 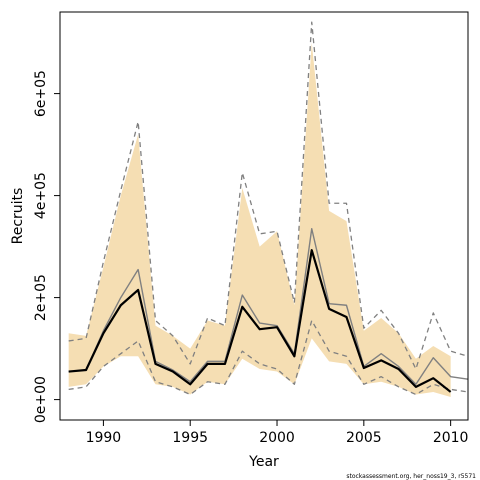 I want to click on x-tick-label-2005: 2005, so click(x=364, y=438).